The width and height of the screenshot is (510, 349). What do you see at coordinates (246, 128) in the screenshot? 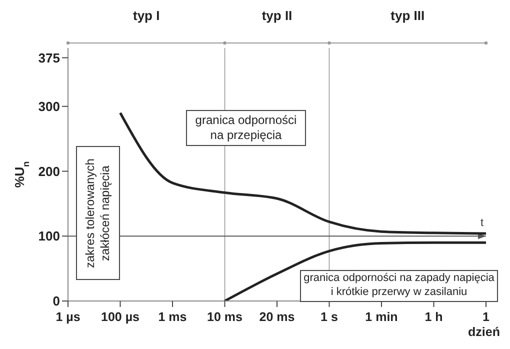
I see `annotation: granica odporności na przepięcia` at bounding box center [246, 128].